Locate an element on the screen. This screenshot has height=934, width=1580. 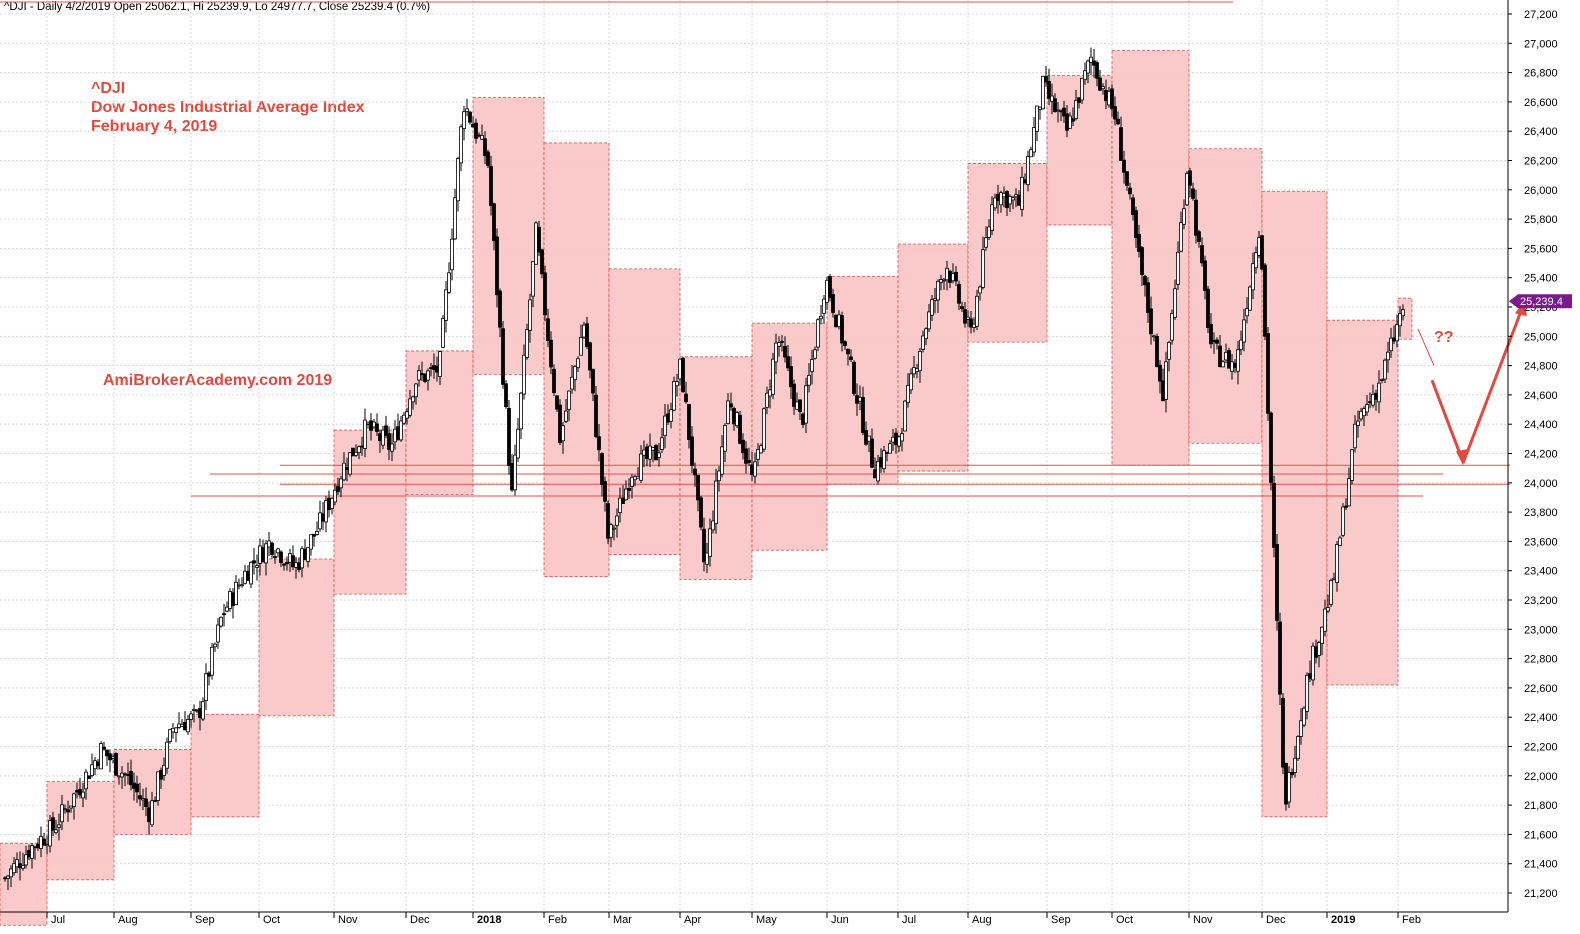
x-tick-label: Apr is located at coordinates (692, 920).